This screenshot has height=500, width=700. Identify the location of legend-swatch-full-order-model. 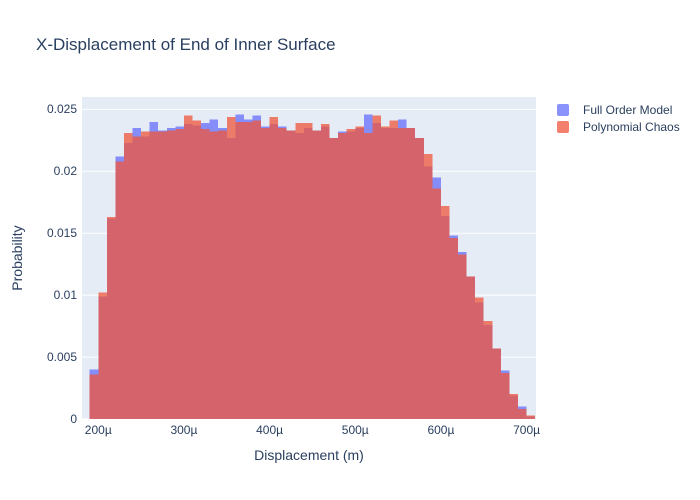
(563, 109).